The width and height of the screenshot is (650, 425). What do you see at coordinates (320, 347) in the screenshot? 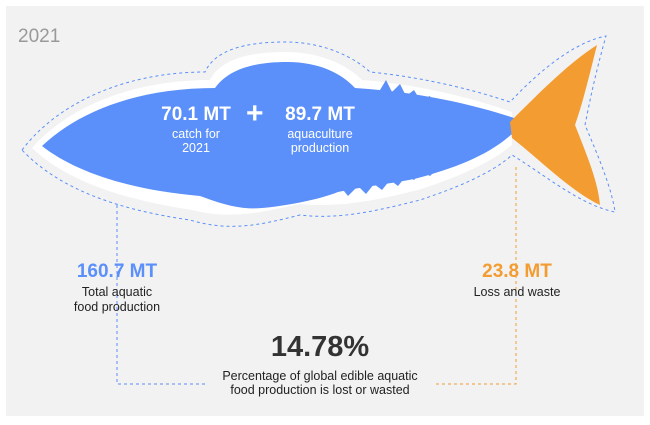
I see `percentage-value: 14.78%` at bounding box center [320, 347].